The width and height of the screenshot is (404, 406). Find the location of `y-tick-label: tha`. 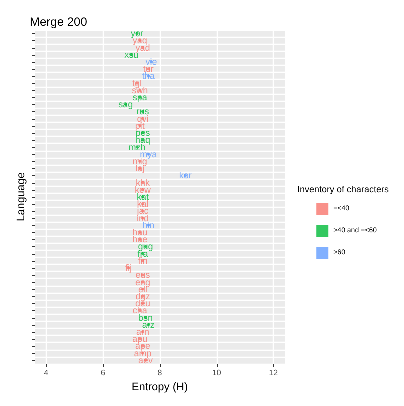

y-tick-label: tha is located at coordinates (148, 76).